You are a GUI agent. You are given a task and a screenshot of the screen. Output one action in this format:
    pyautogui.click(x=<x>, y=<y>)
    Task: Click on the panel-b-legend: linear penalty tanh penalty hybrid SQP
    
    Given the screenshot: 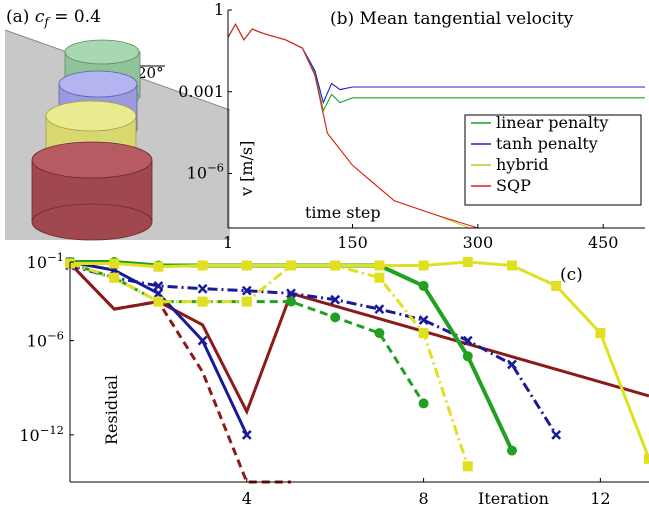 What is the action you would take?
    pyautogui.click(x=553, y=159)
    